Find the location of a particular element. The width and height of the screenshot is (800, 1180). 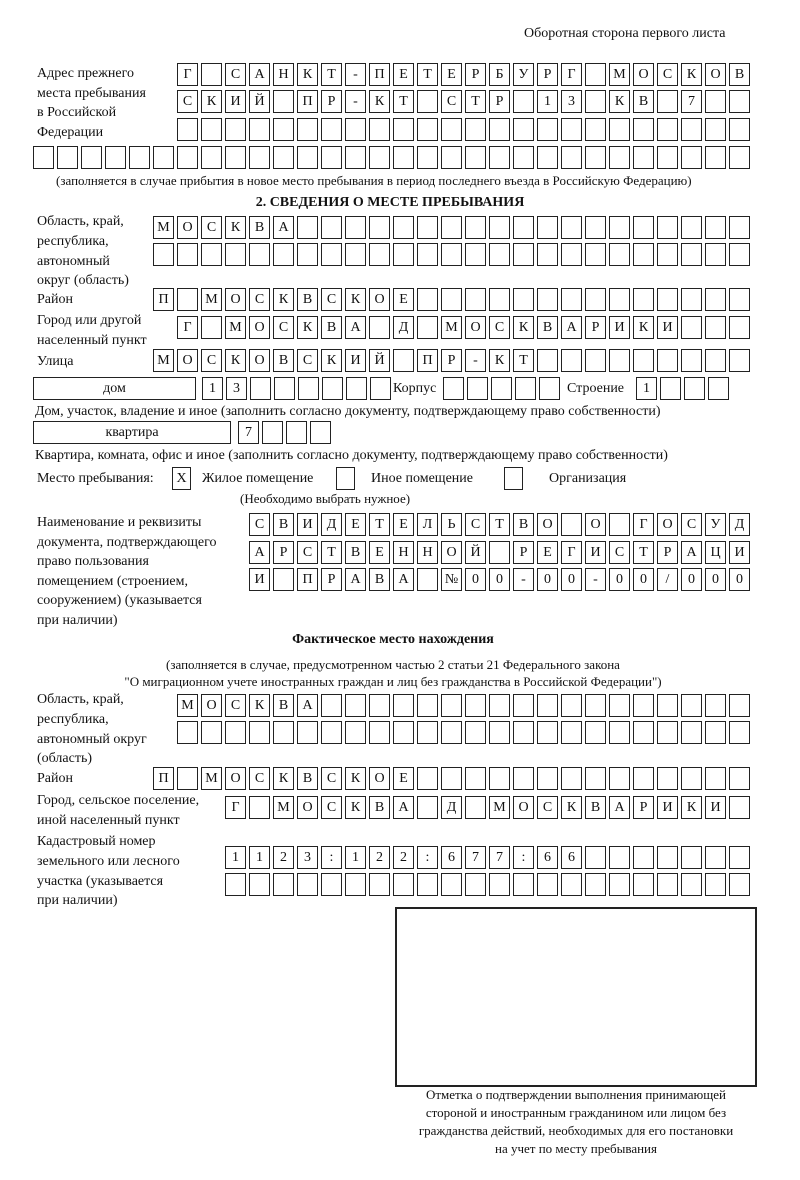

char-cell: 2 is located at coordinates (403, 857).